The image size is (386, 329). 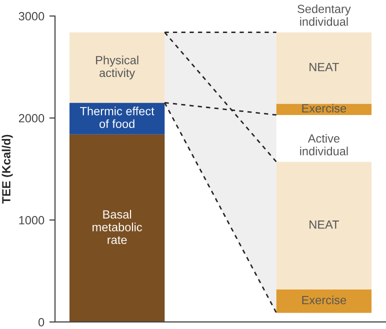 I want to click on y-tick-label: 0, so click(x=41, y=322).